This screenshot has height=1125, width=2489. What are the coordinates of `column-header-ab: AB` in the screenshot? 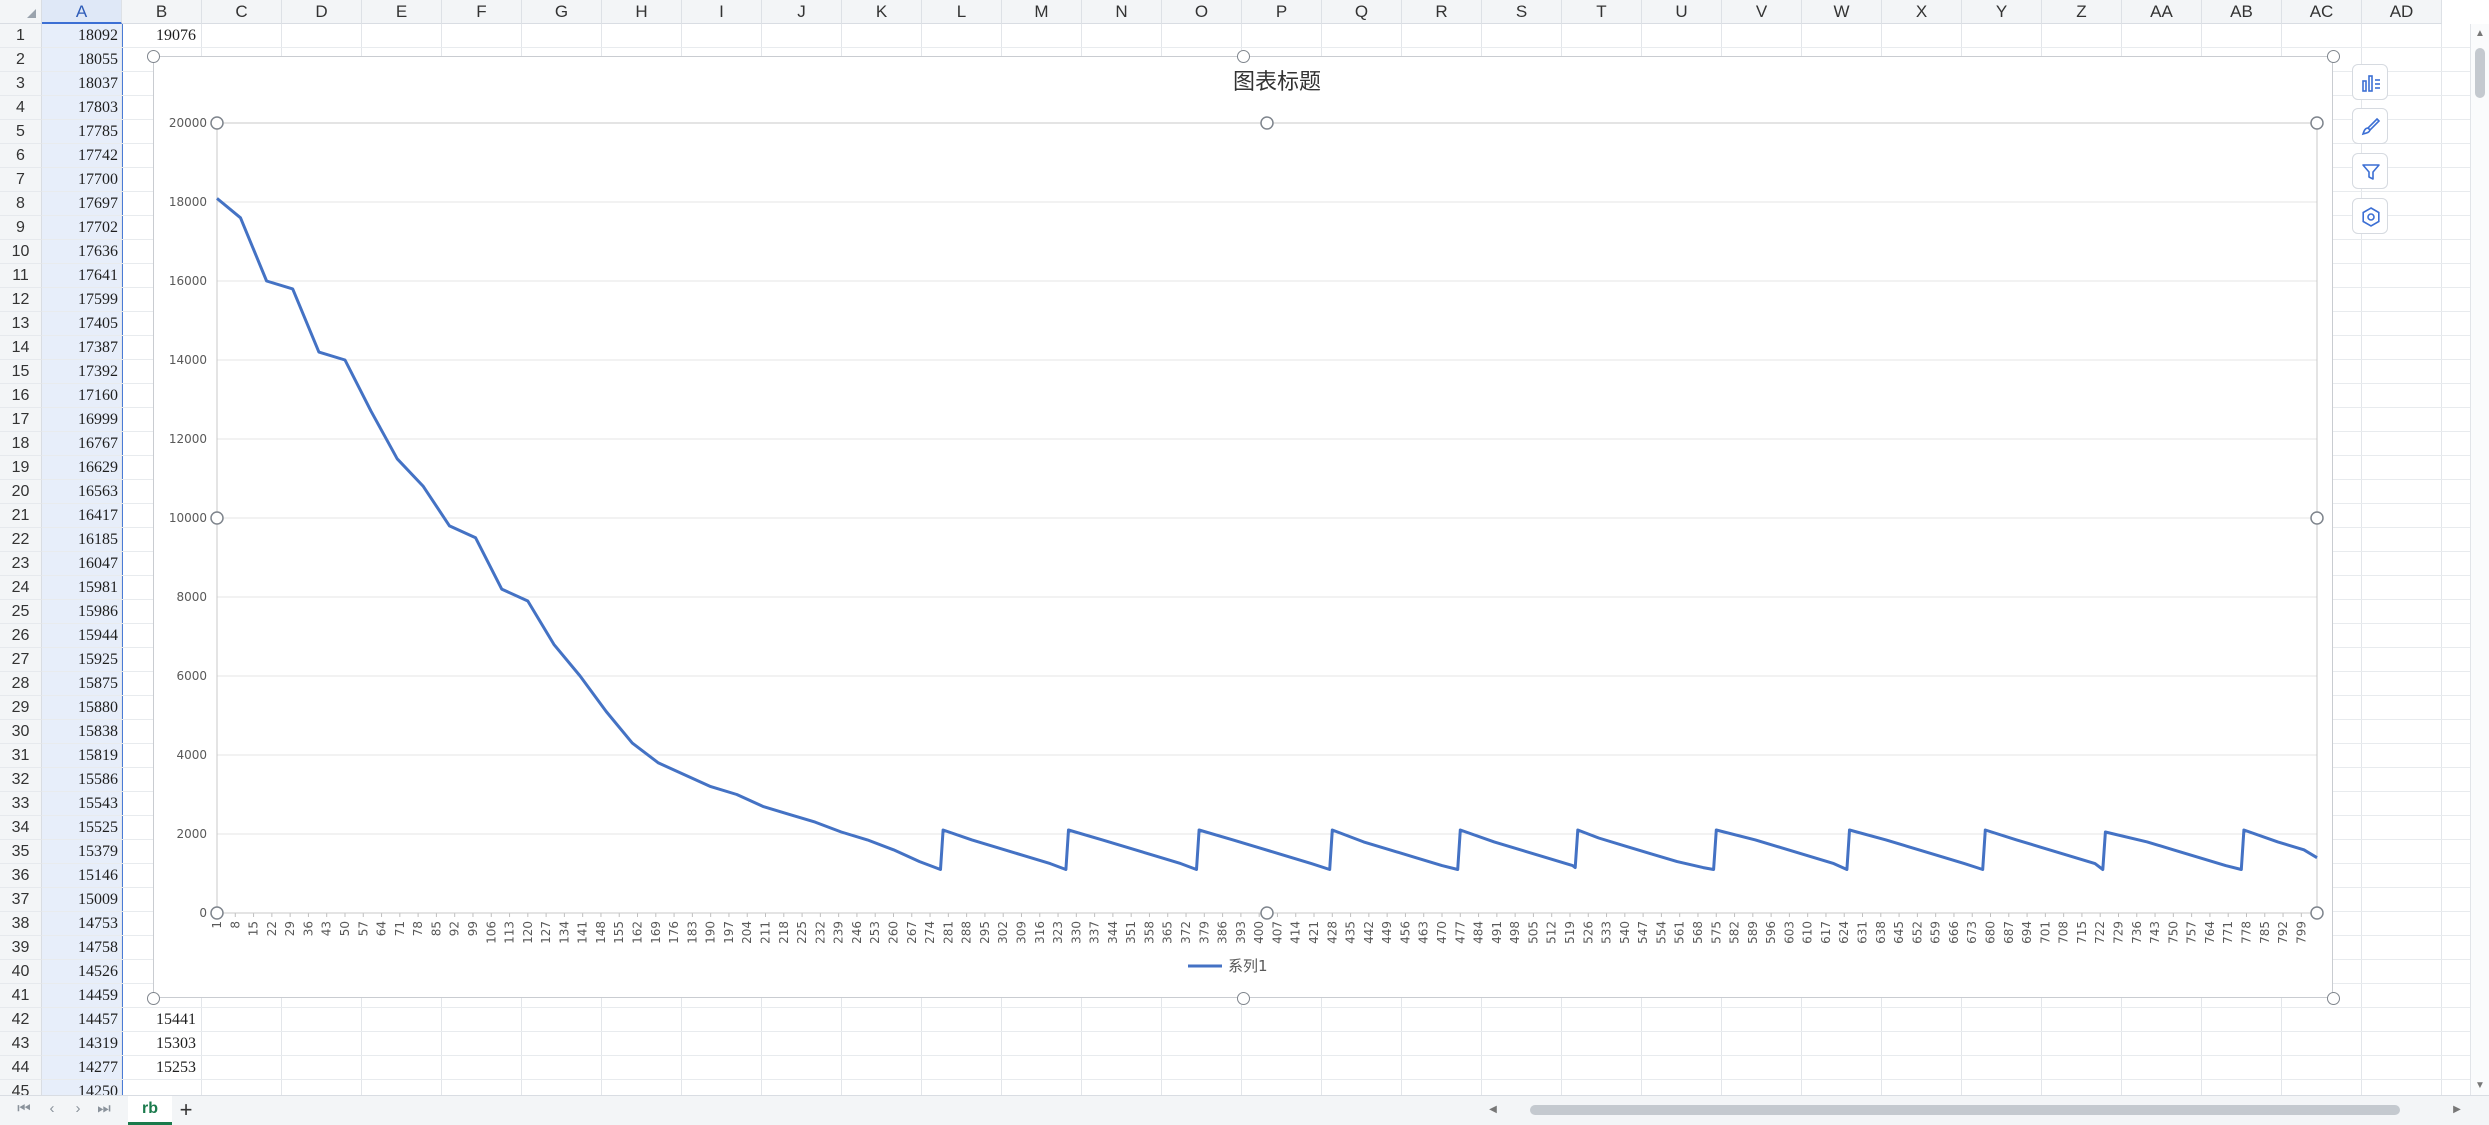 It's located at (2242, 12).